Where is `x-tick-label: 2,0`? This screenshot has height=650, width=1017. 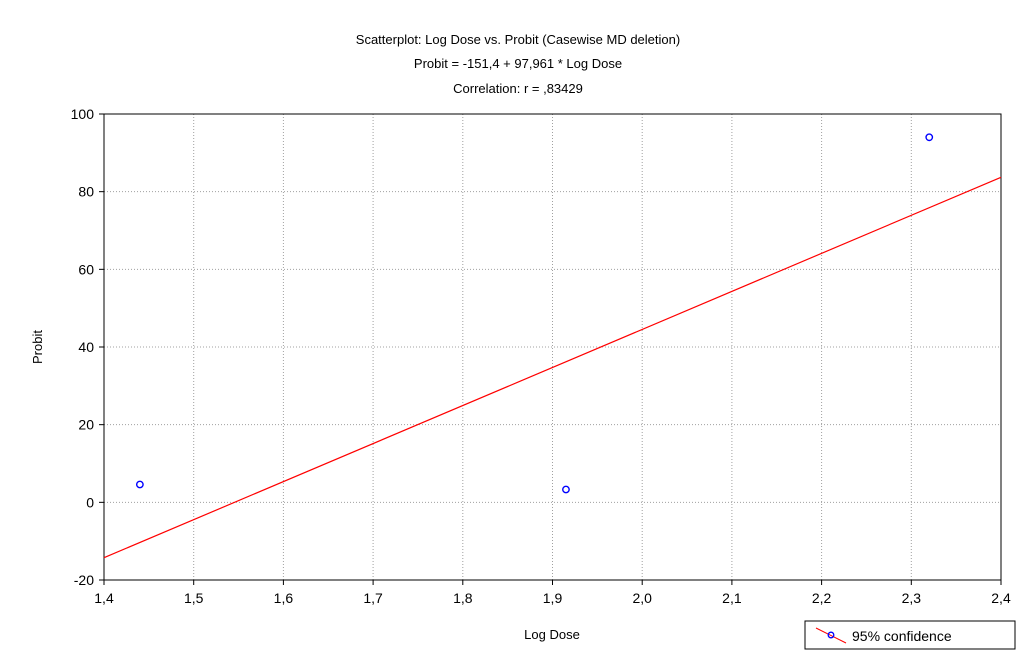 x-tick-label: 2,0 is located at coordinates (642, 598).